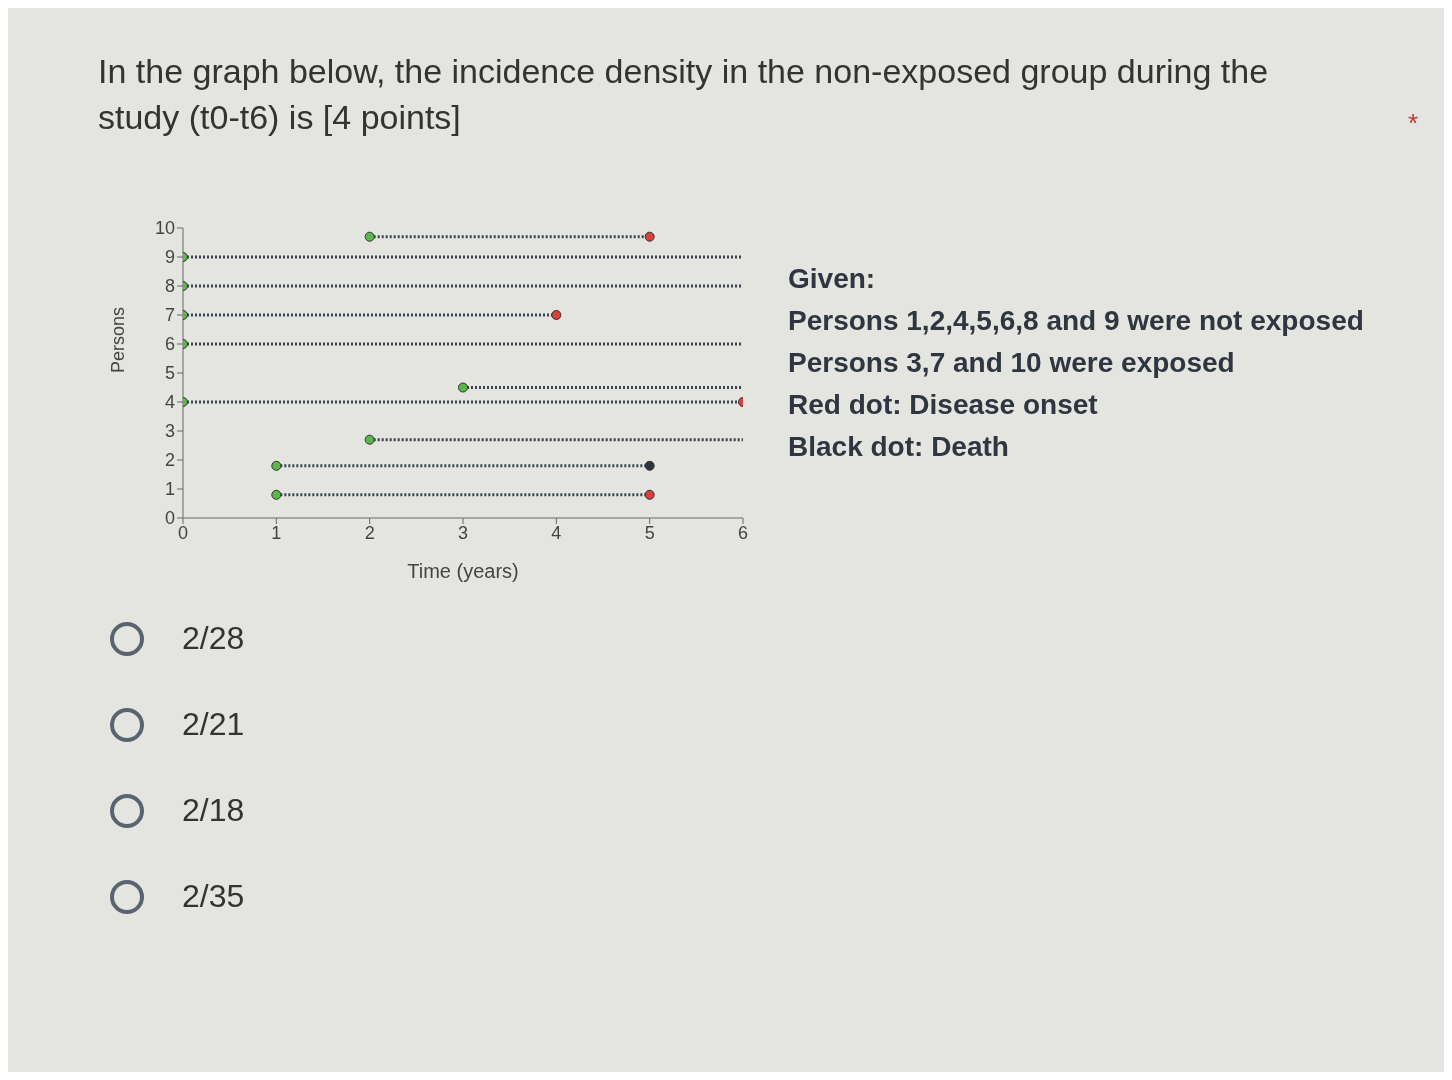  Describe the element at coordinates (169, 460) in the screenshot. I see `y-tick-label: 2` at that location.